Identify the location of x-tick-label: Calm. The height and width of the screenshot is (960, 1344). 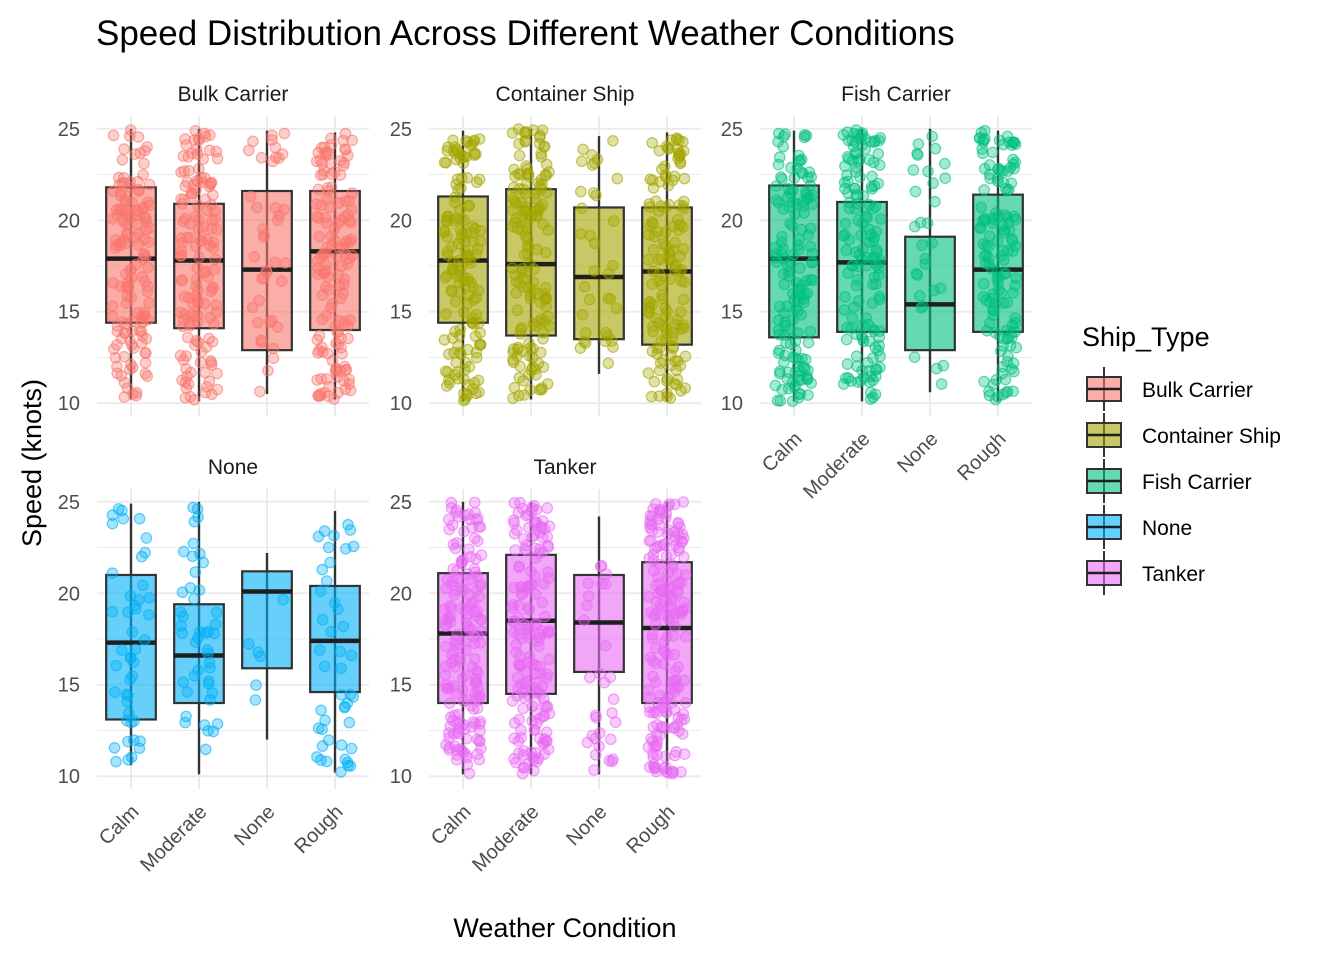
(451, 825).